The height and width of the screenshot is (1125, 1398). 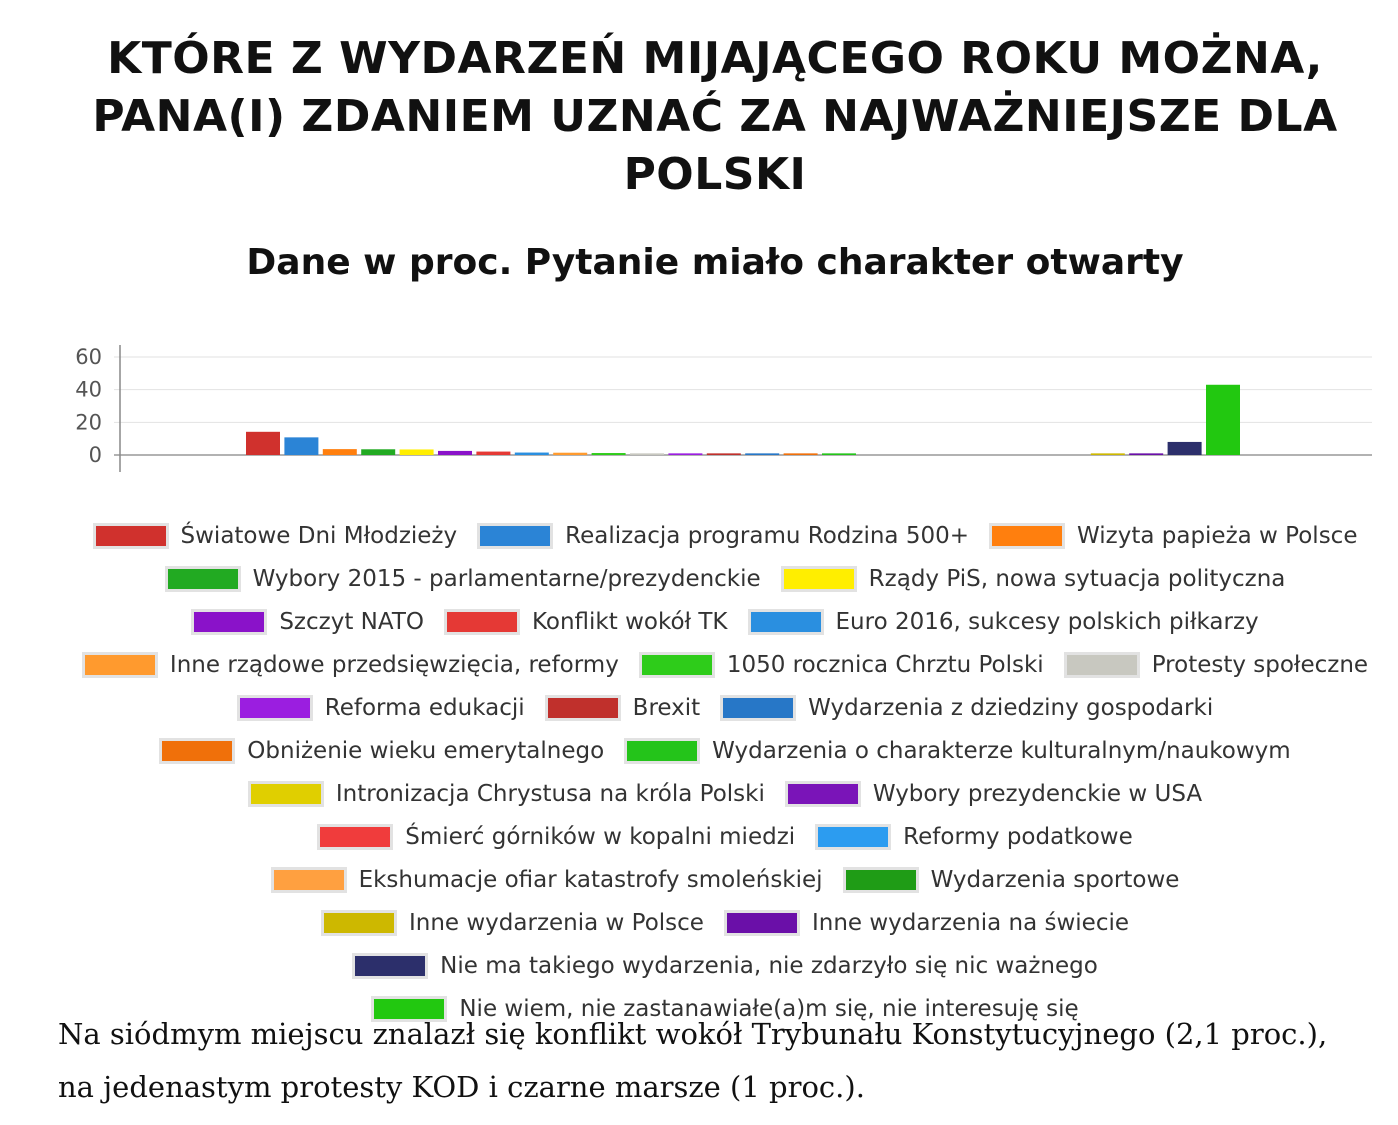 What do you see at coordinates (351, 621) in the screenshot?
I see `legend-label: Szczyt NATO` at bounding box center [351, 621].